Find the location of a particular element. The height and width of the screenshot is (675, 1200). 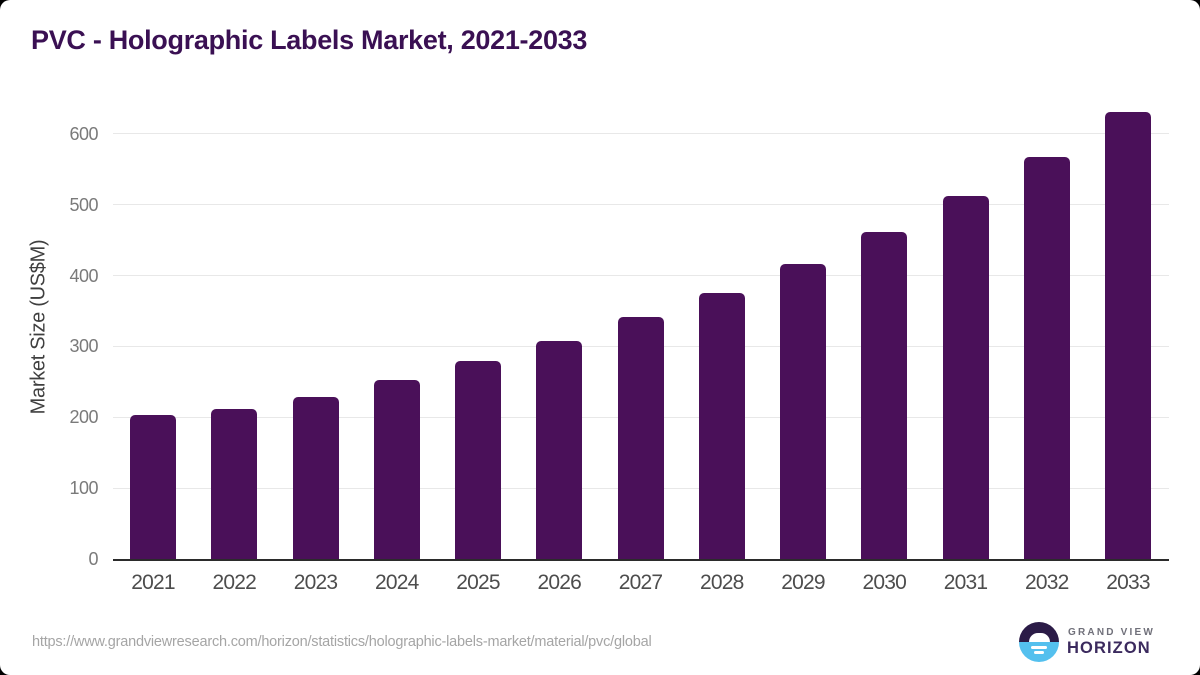

x-tick-label-2023: 2023 is located at coordinates (315, 582).